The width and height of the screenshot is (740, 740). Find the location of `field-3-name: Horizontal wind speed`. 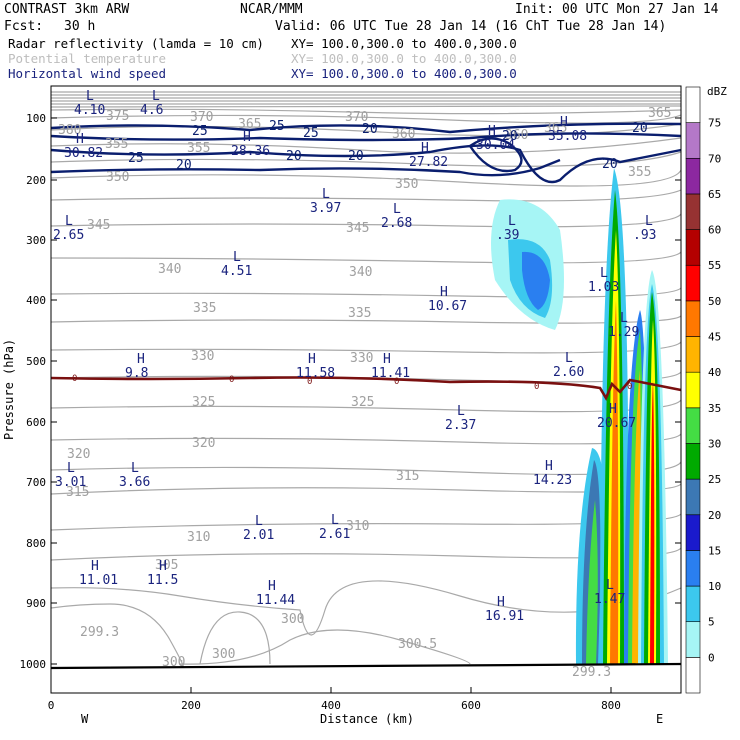

field-3-name: Horizontal wind speed is located at coordinates (87, 73).